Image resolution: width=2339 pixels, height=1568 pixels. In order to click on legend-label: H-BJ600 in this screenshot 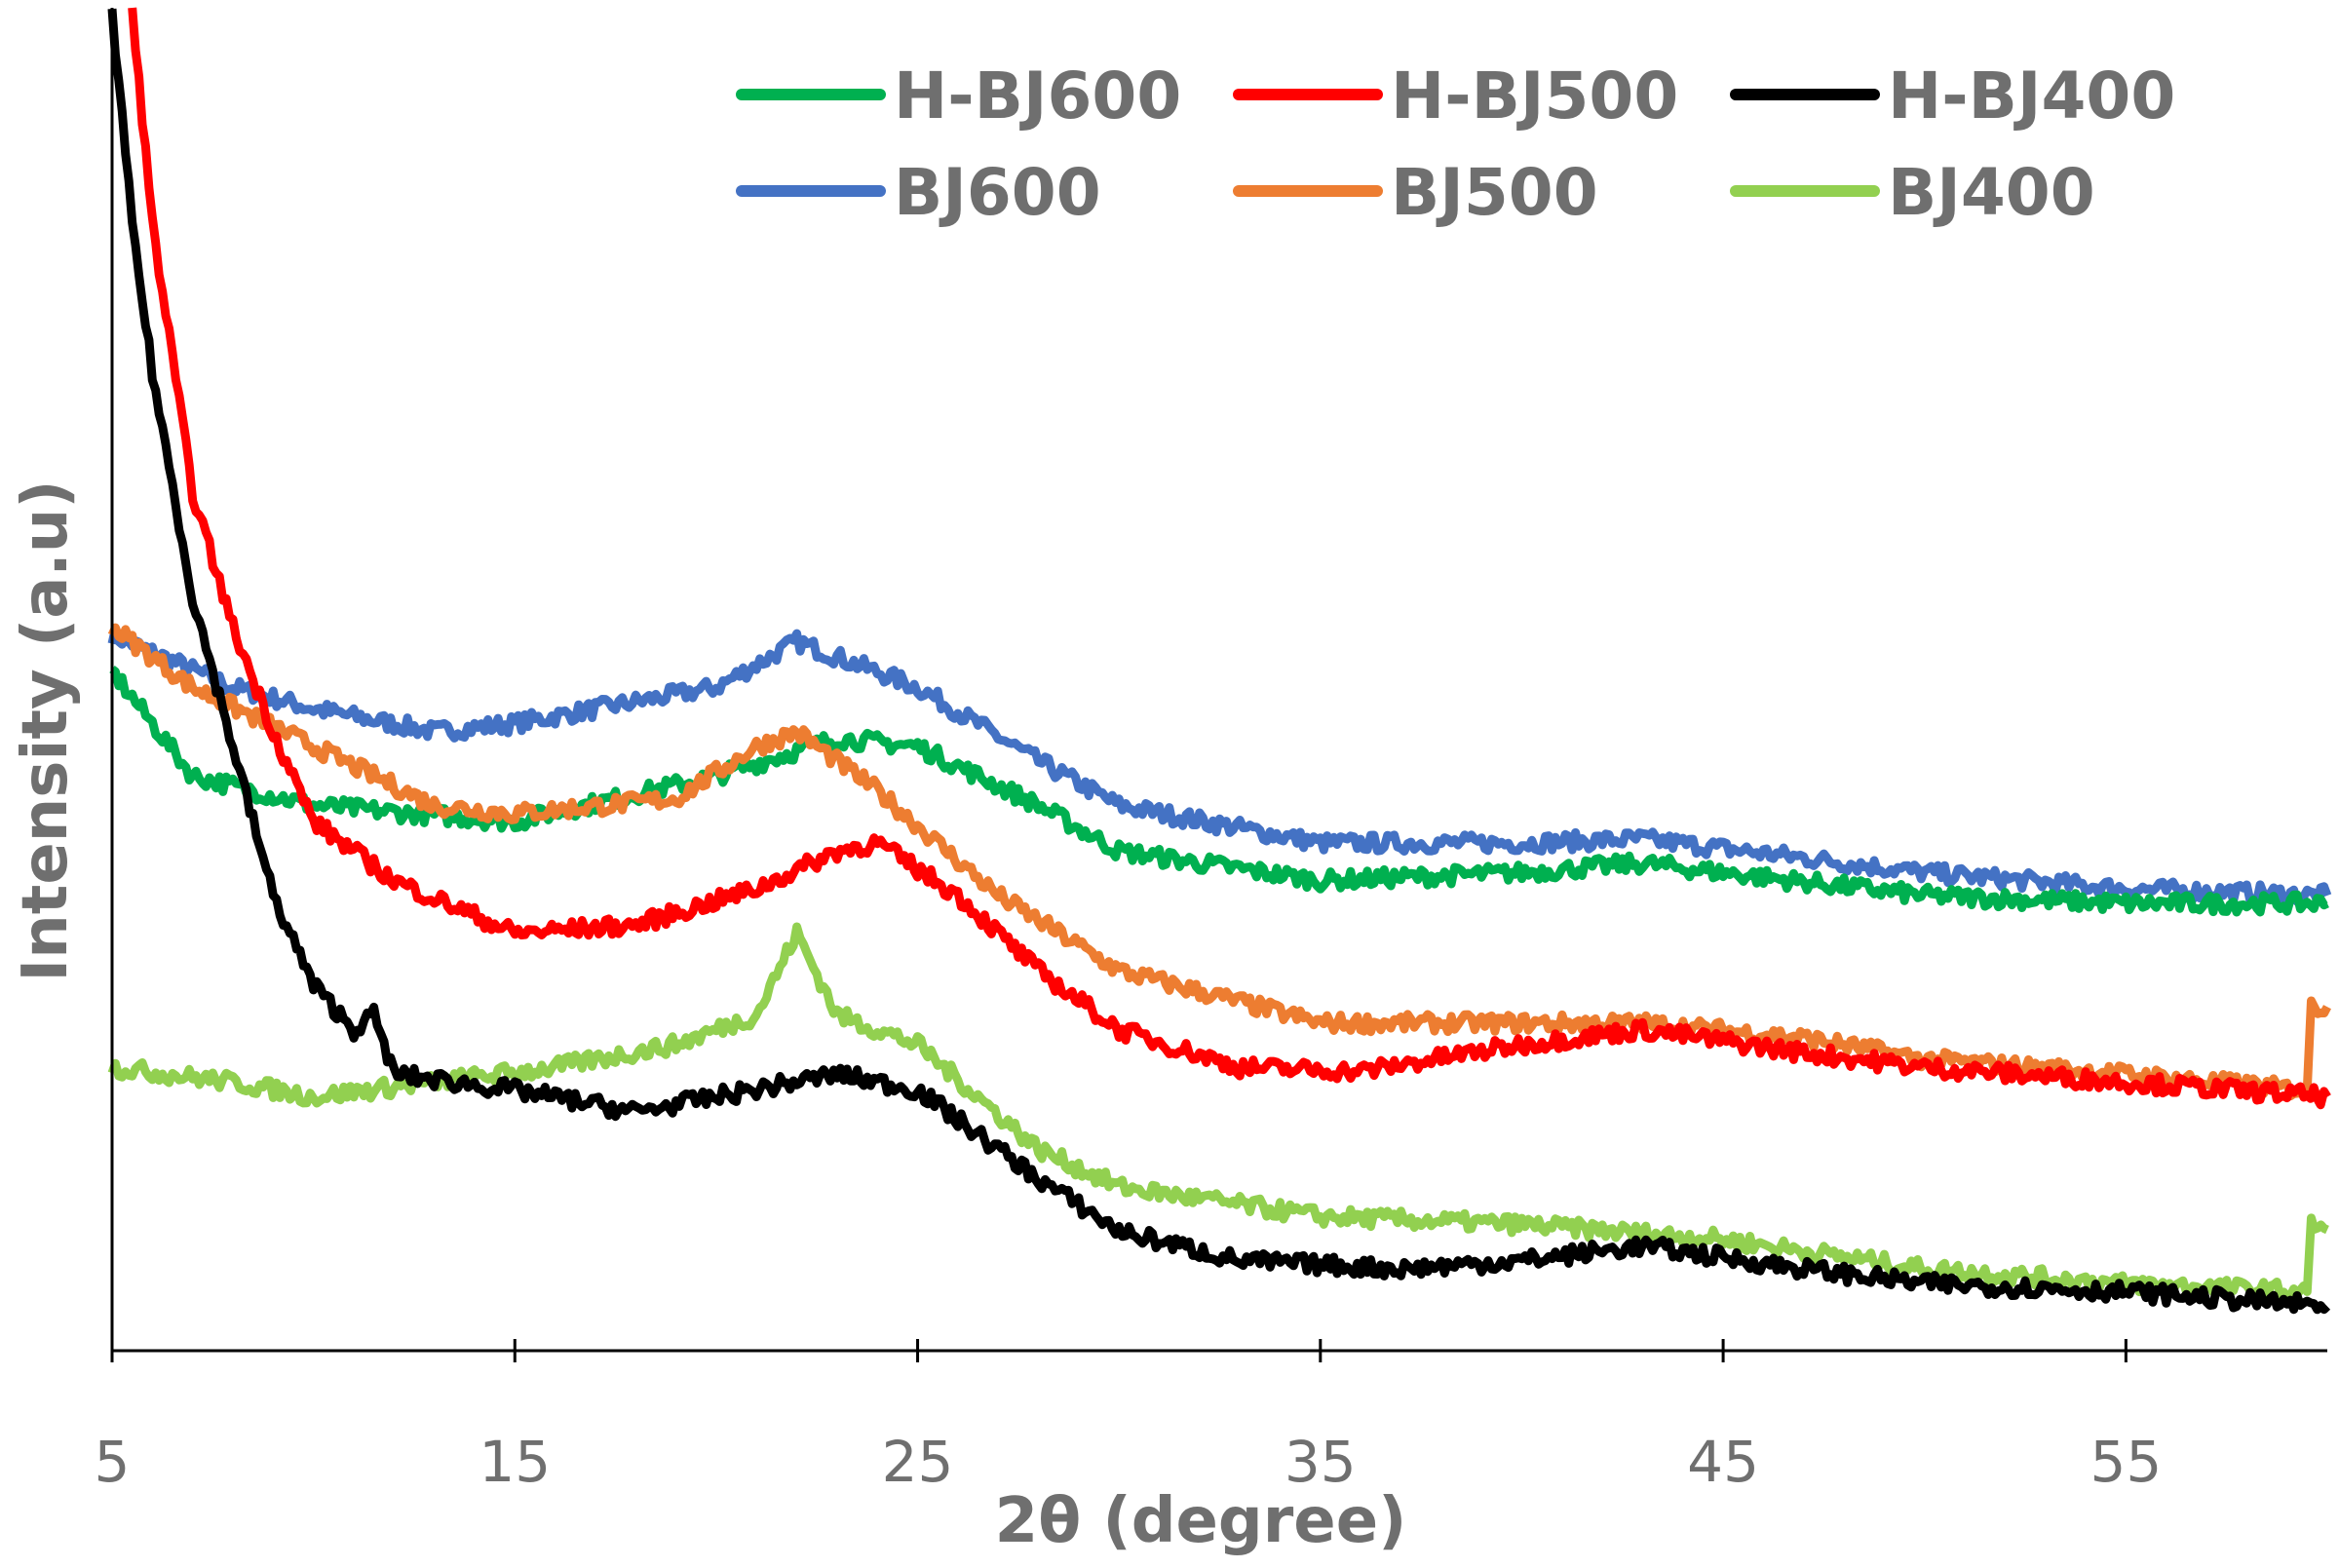, I will do `click(1037, 96)`.